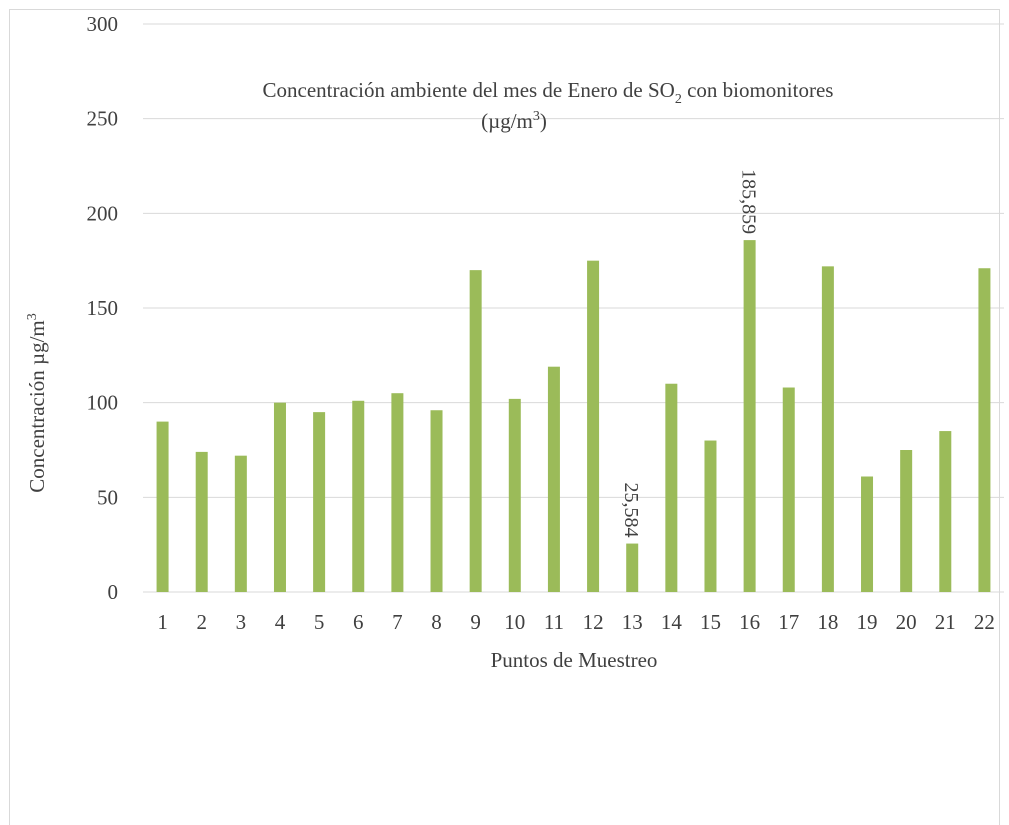 This screenshot has width=1009, height=825. Describe the element at coordinates (710, 622) in the screenshot. I see `x-tick-label: 15` at that location.